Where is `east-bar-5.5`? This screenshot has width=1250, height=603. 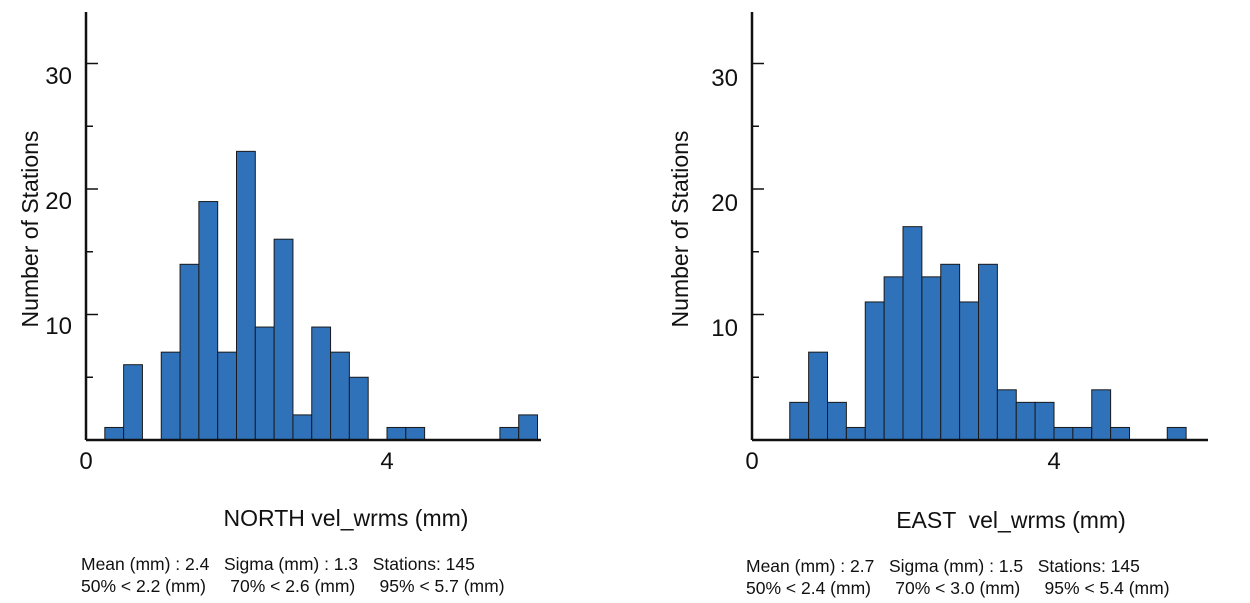
east-bar-5.5 is located at coordinates (1176, 433).